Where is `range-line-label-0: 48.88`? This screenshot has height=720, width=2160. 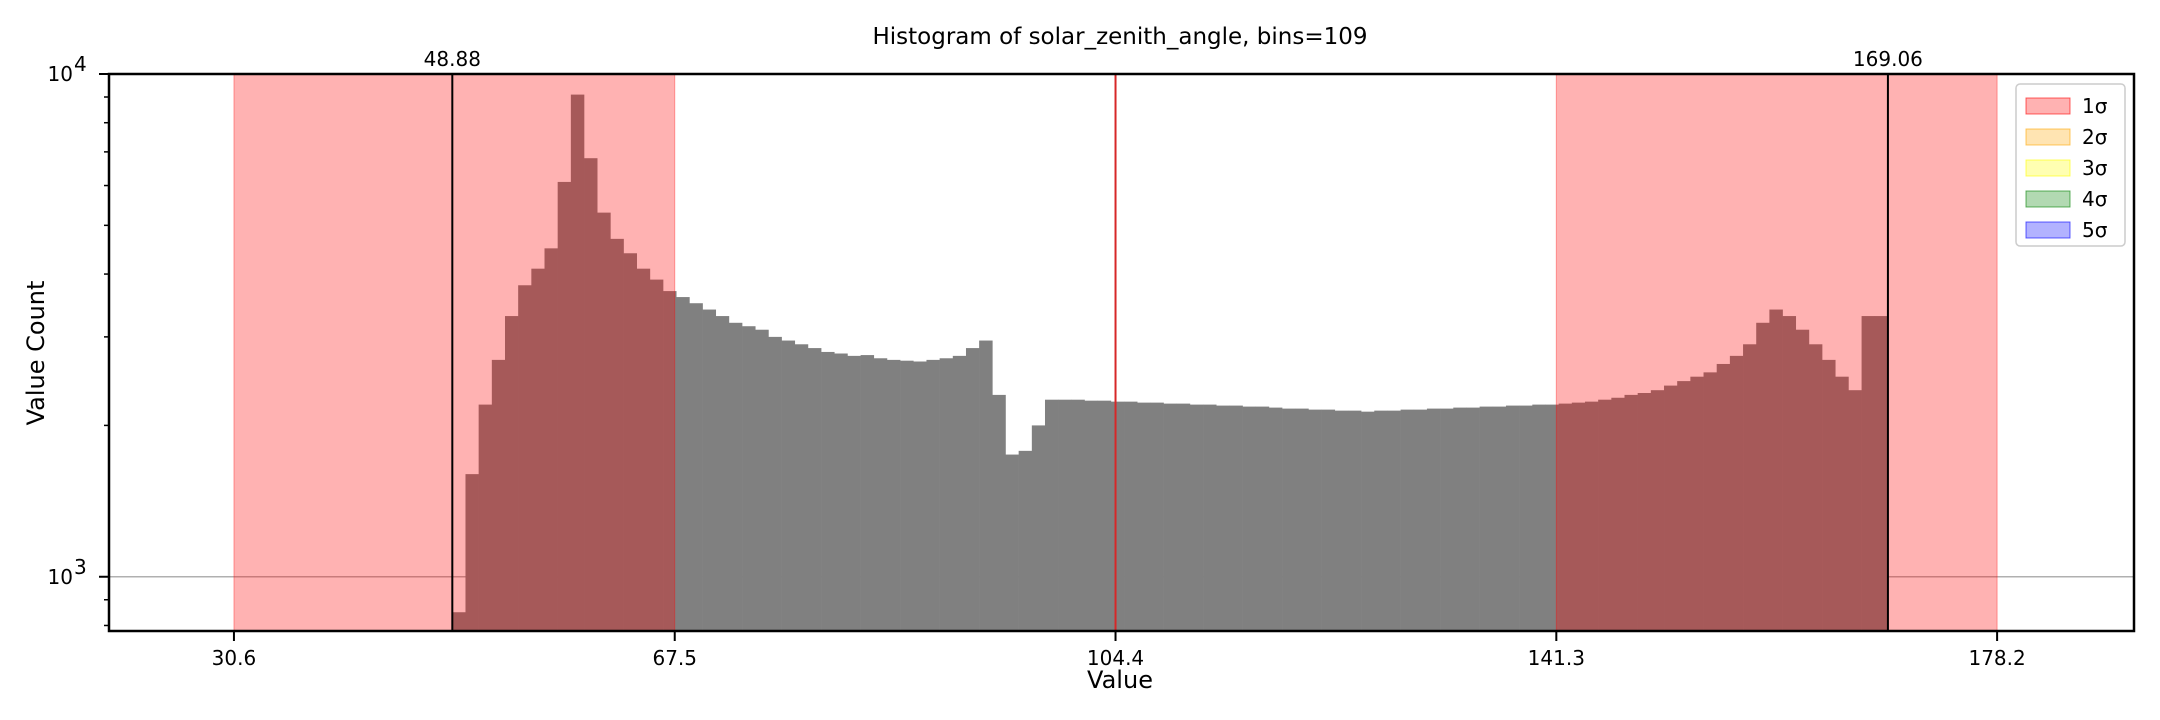 range-line-label-0: 48.88 is located at coordinates (452, 59).